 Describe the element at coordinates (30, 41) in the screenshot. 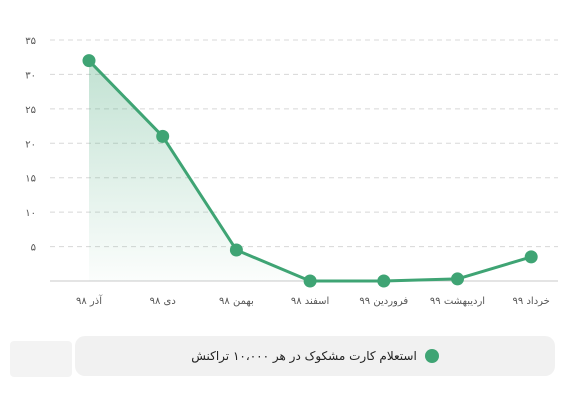

I see `y-tick-label: ۳۵` at that location.